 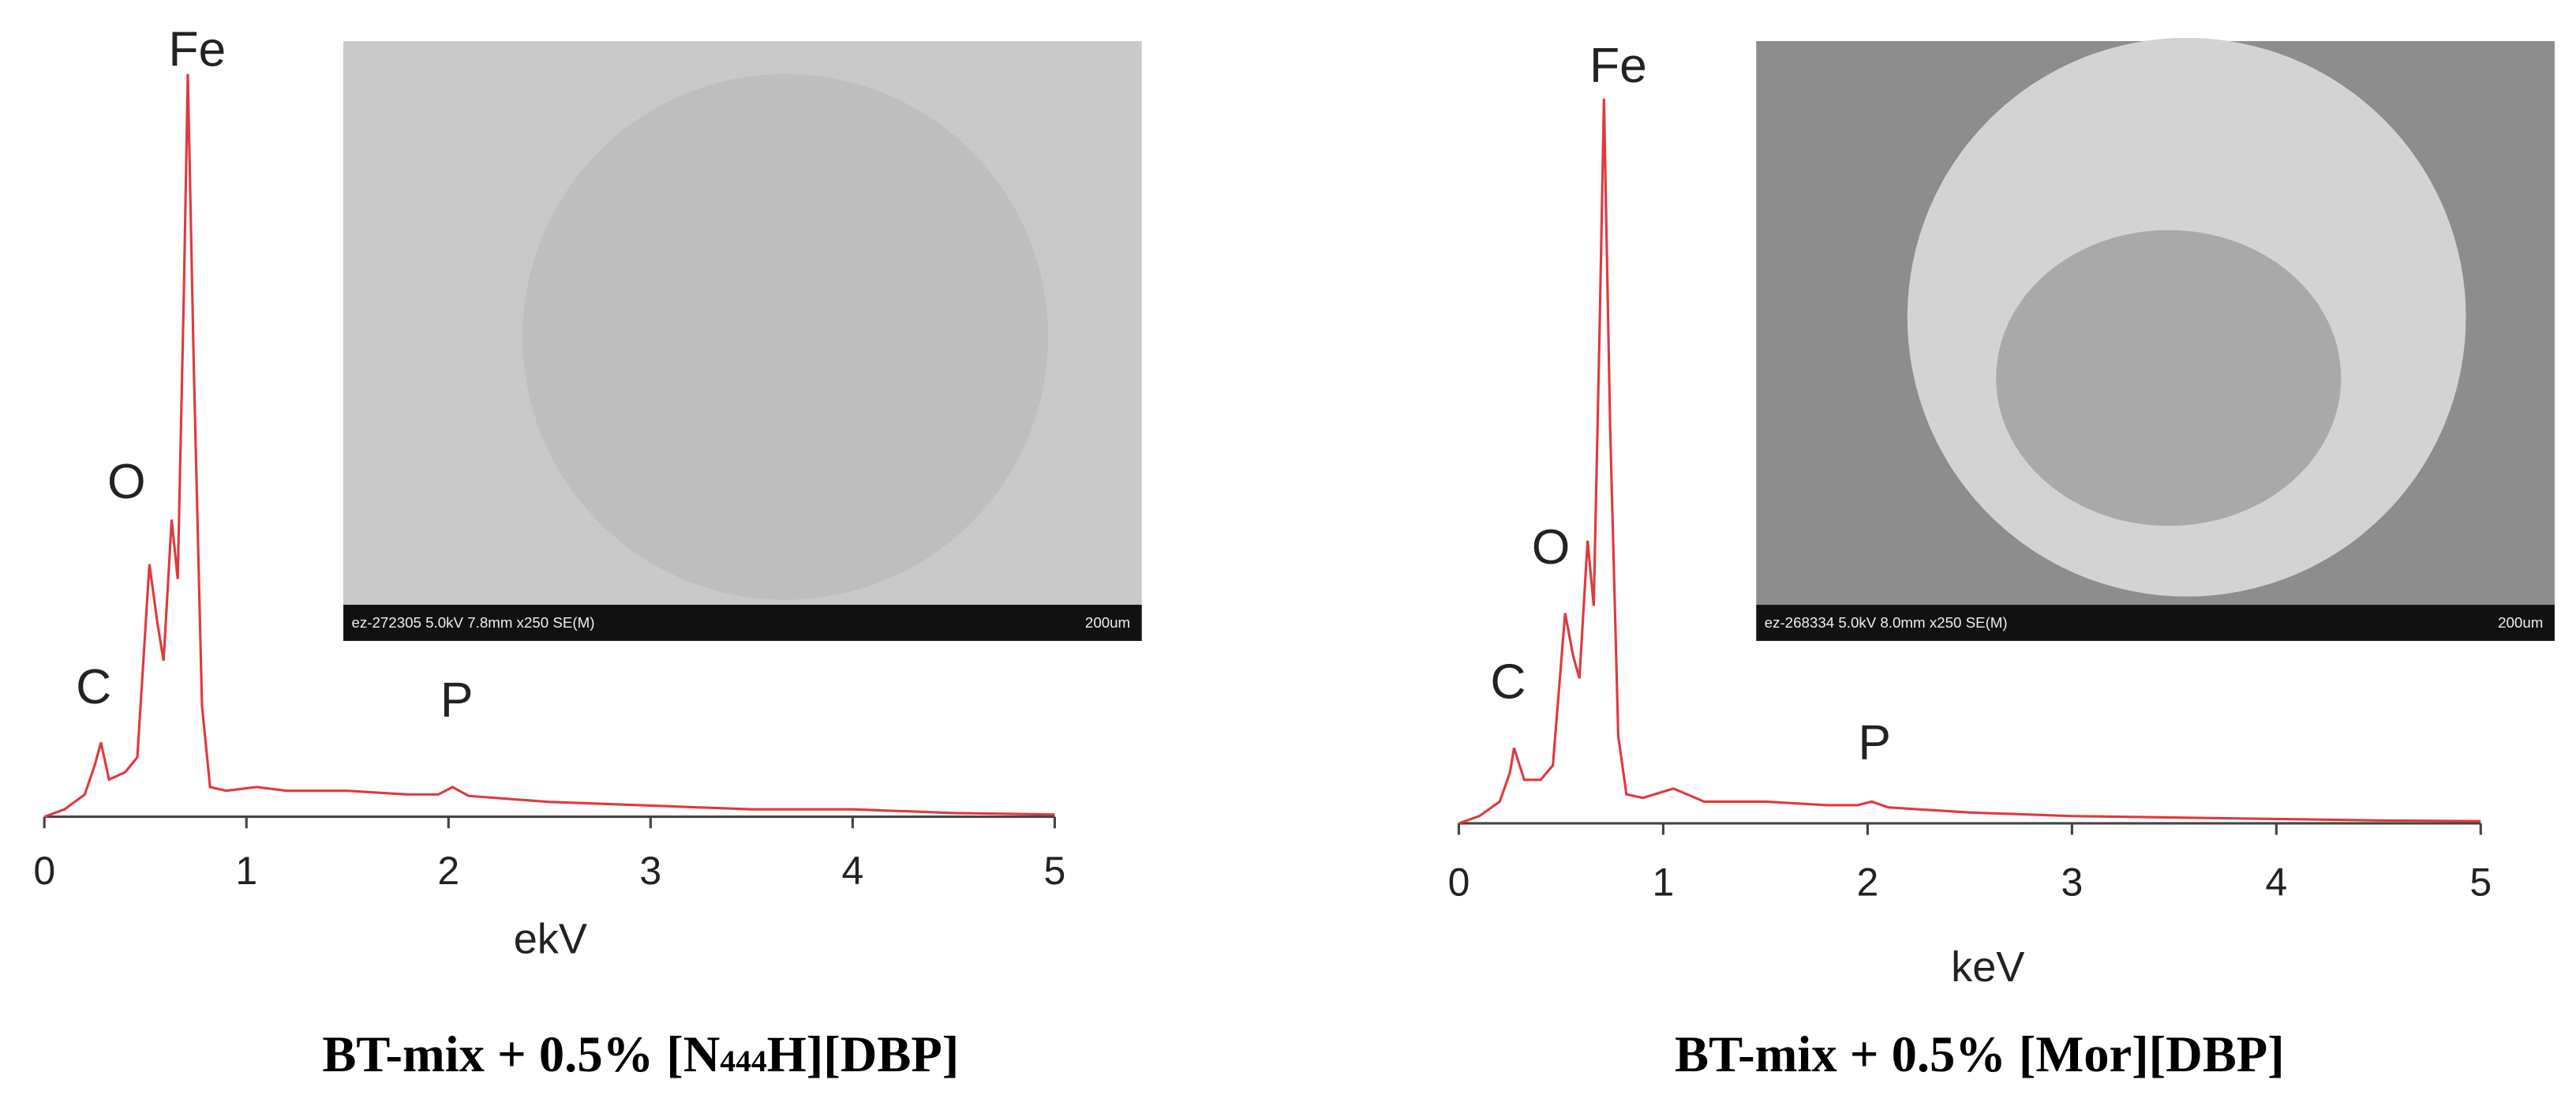 I want to click on caption-part: BT-mix + 0.5% [Mor][DBP], so click(x=1980, y=1053).